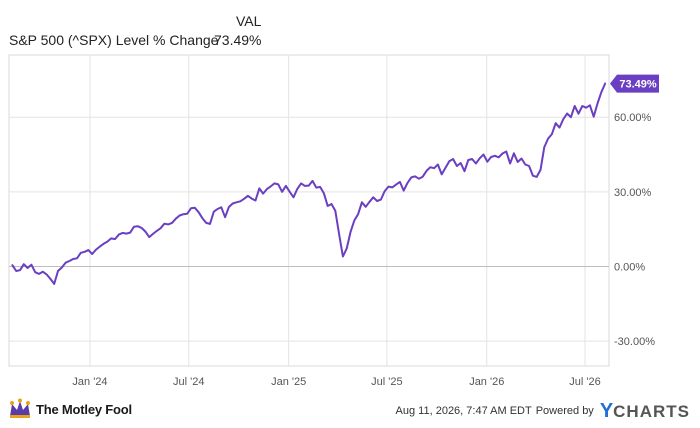  Describe the element at coordinates (629, 267) in the screenshot. I see `y-tick-label: 0.00%` at that location.